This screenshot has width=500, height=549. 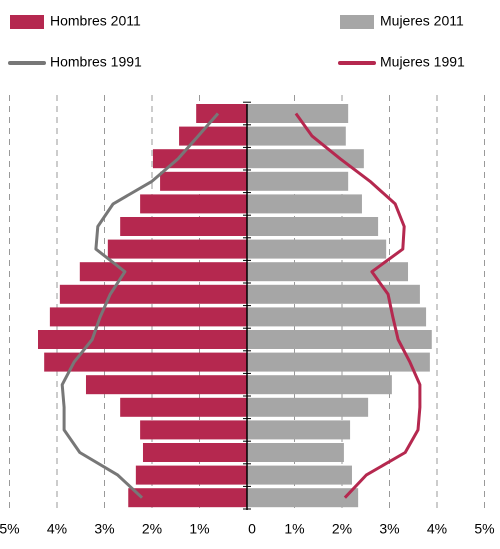 I want to click on legend-label: Hombres 1991, so click(x=96, y=62).